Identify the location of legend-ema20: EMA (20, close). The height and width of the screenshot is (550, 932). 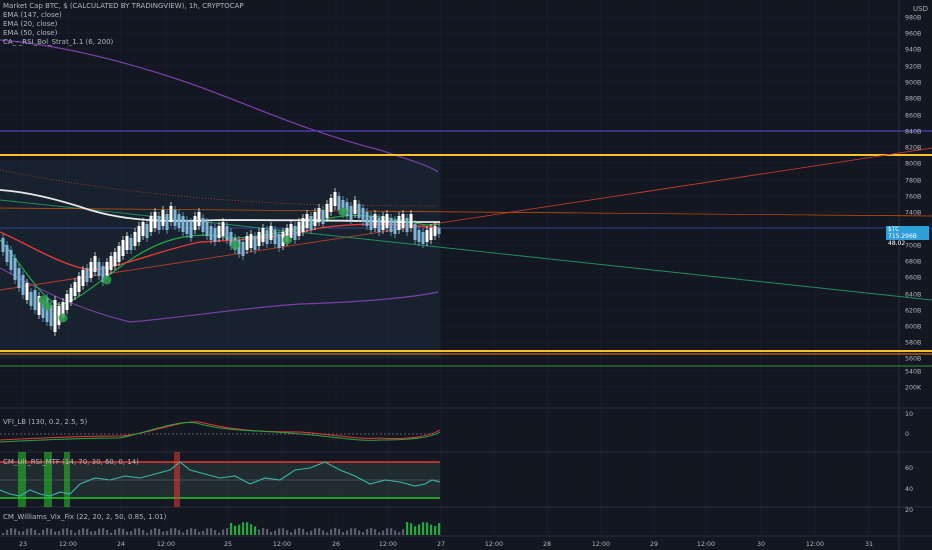
(30, 24).